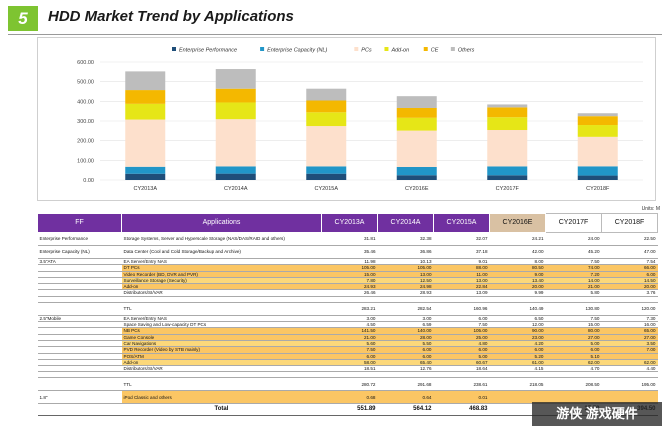  Describe the element at coordinates (79, 252) in the screenshot. I see `form-factor-cell: Enterprise Capacity (NL)` at that location.